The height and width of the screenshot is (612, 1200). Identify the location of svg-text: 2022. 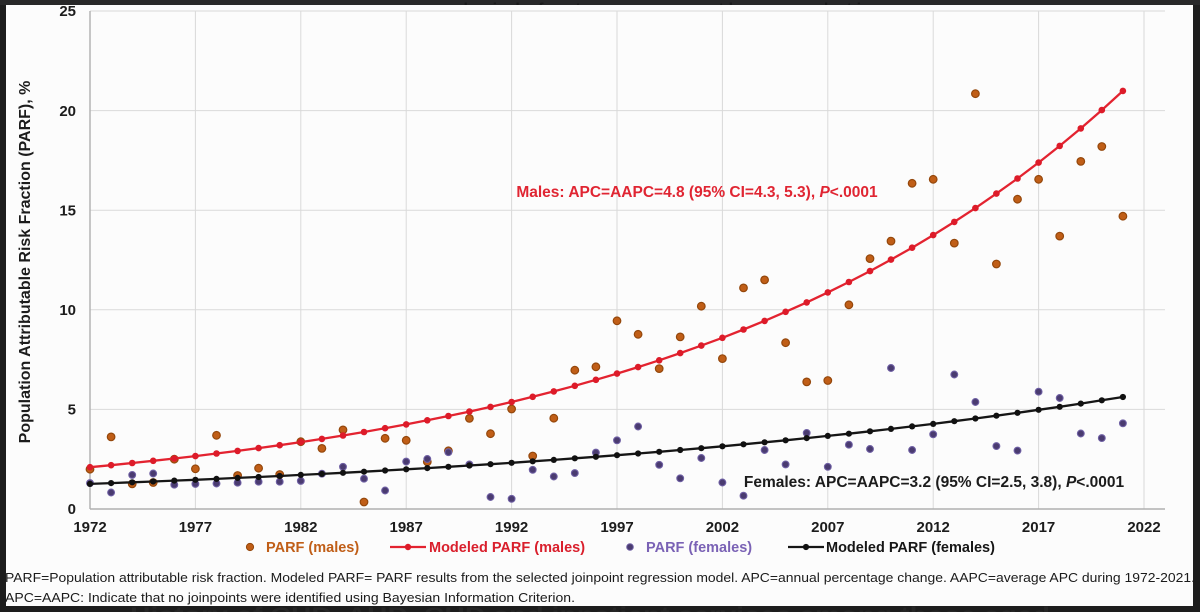
(1143, 527).